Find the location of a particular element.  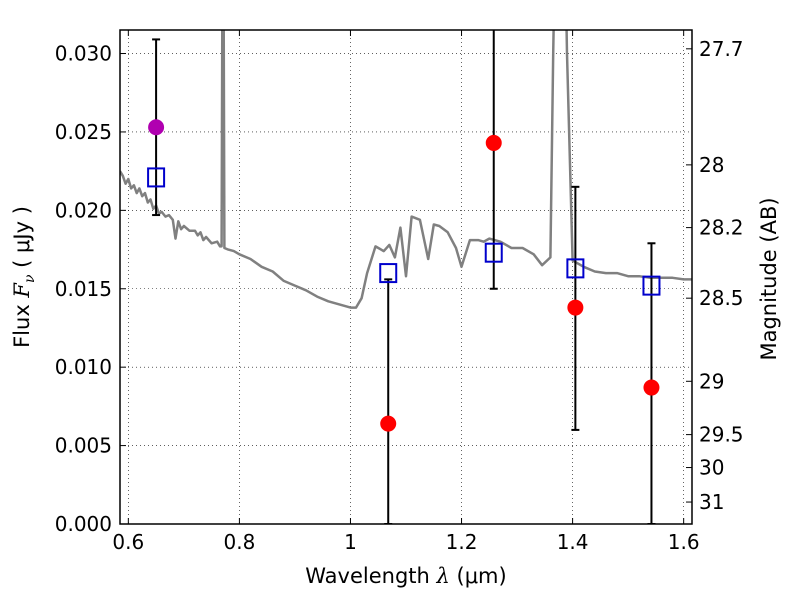

mag-tick-label: 28.5 is located at coordinates (721, 298).